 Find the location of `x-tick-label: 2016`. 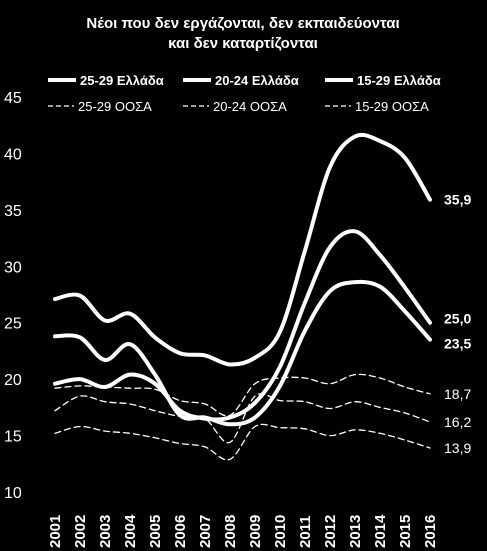

x-tick-label: 2016 is located at coordinates (430, 531).